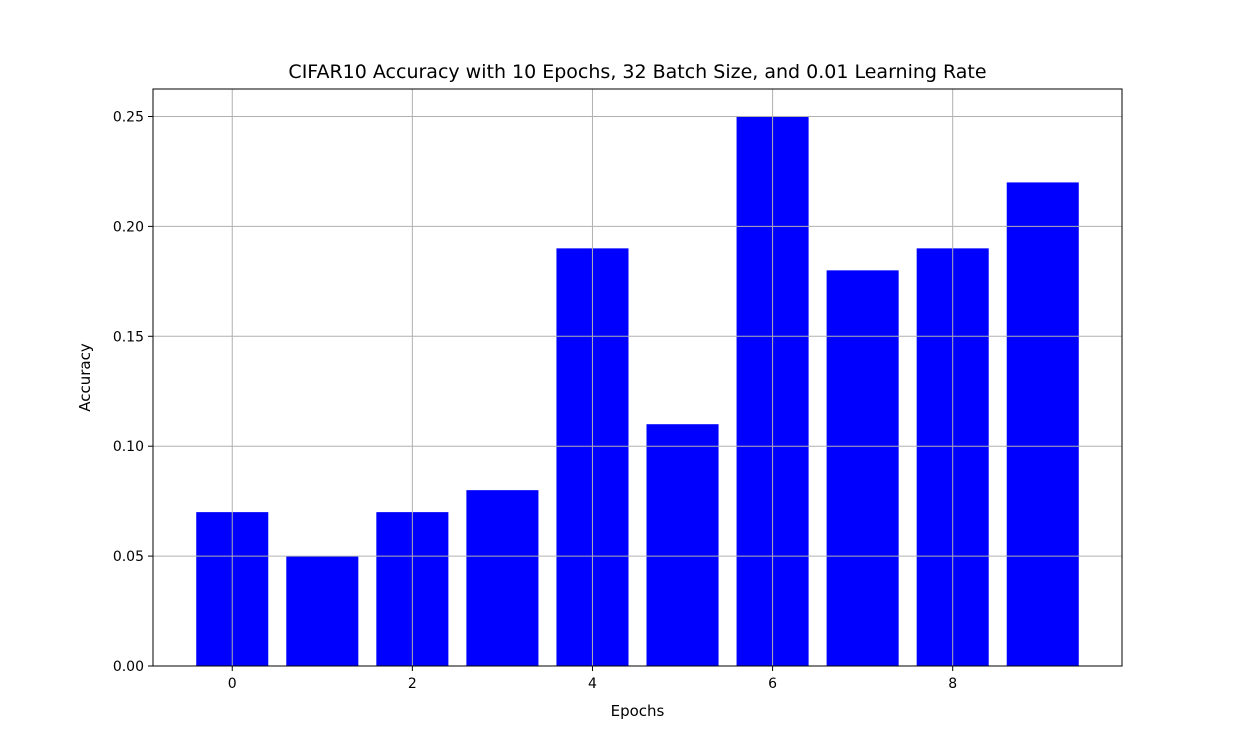 The width and height of the screenshot is (1242, 742). I want to click on y-tick-label: 0.15, so click(128, 337).